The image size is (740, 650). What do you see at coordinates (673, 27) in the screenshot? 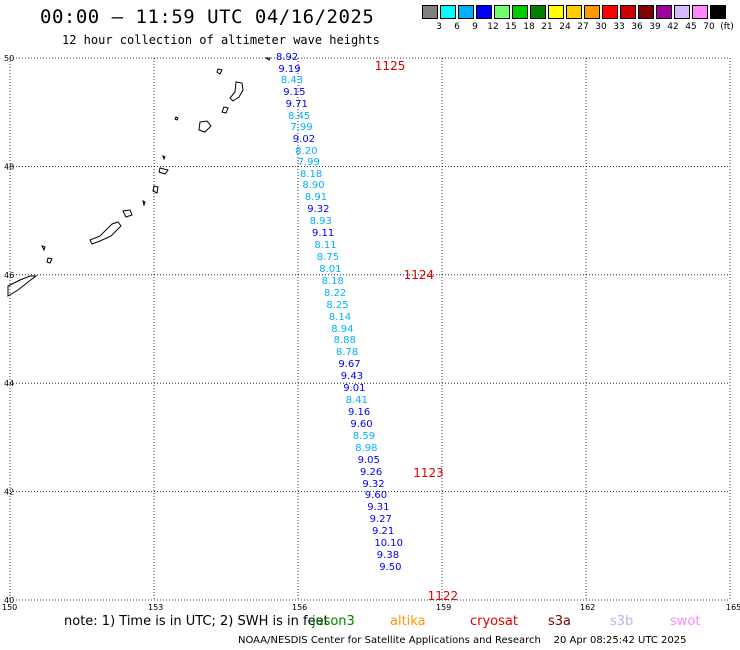
I see `legend-label: 42` at bounding box center [673, 27].